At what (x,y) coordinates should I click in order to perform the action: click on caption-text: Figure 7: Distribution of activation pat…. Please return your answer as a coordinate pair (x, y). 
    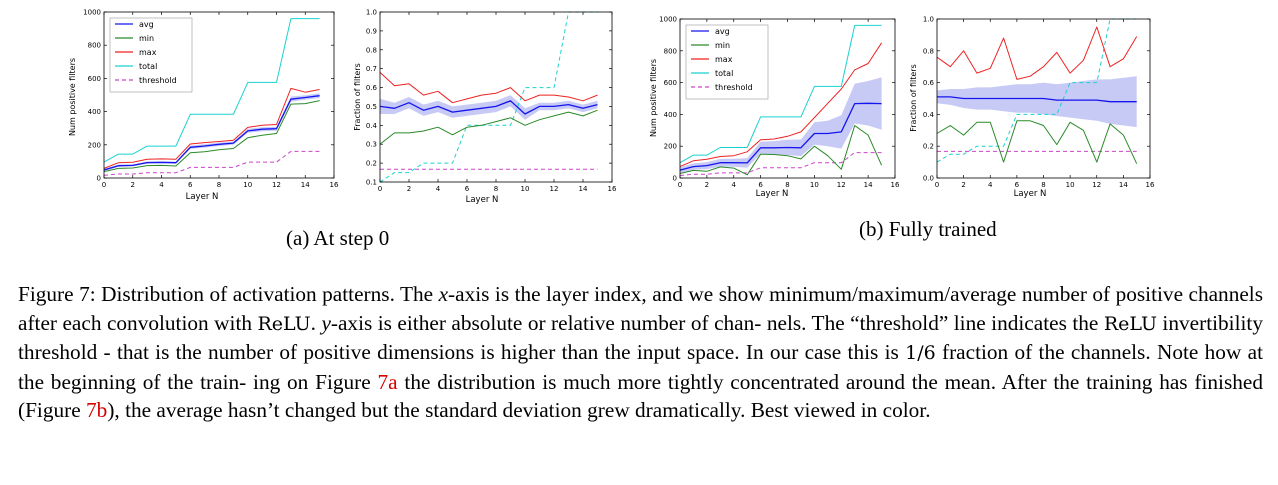
    Looking at the image, I should click on (228, 294).